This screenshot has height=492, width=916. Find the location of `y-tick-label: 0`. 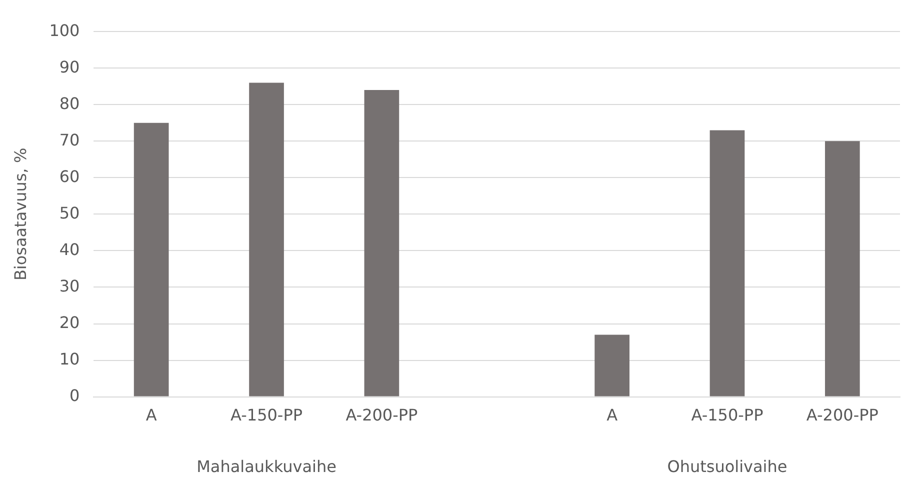

y-tick-label: 0 is located at coordinates (75, 395).